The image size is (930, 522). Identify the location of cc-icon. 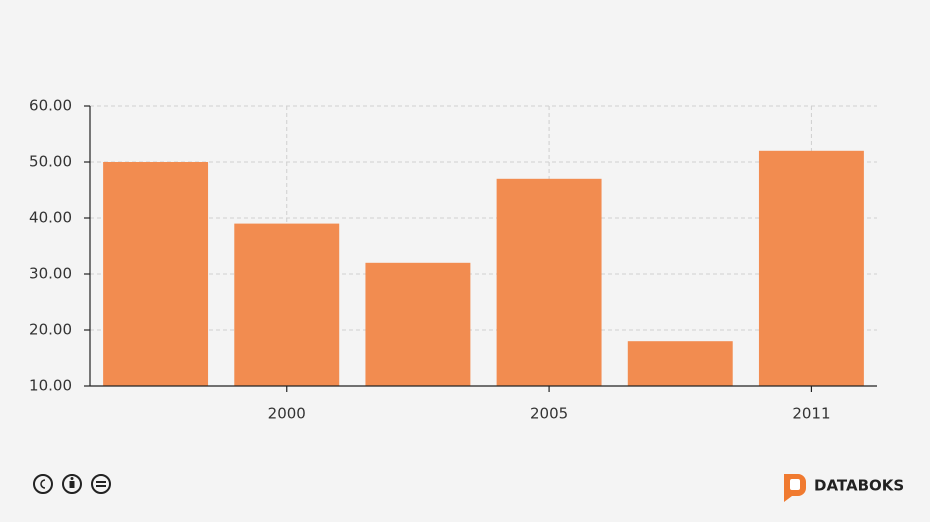
(43, 484).